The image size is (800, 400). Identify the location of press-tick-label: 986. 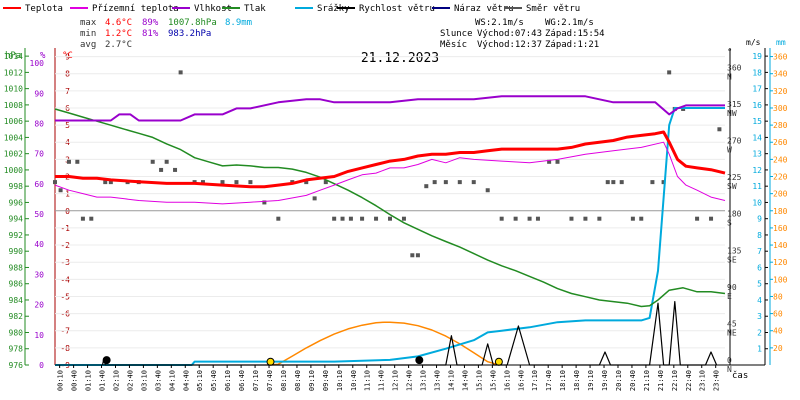
(16, 284).